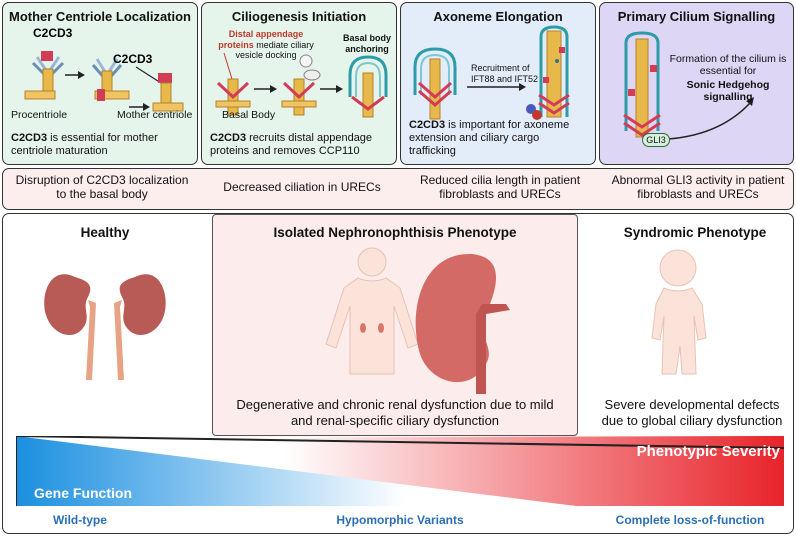 This screenshot has width=796, height=536. I want to click on formation-text: Formation of the cilium is essential for, so click(728, 65).